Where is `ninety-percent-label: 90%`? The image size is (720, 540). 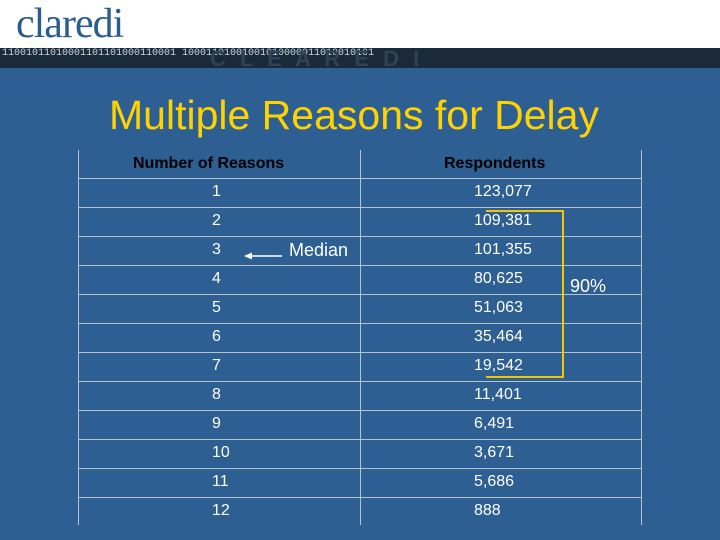 ninety-percent-label: 90% is located at coordinates (588, 286).